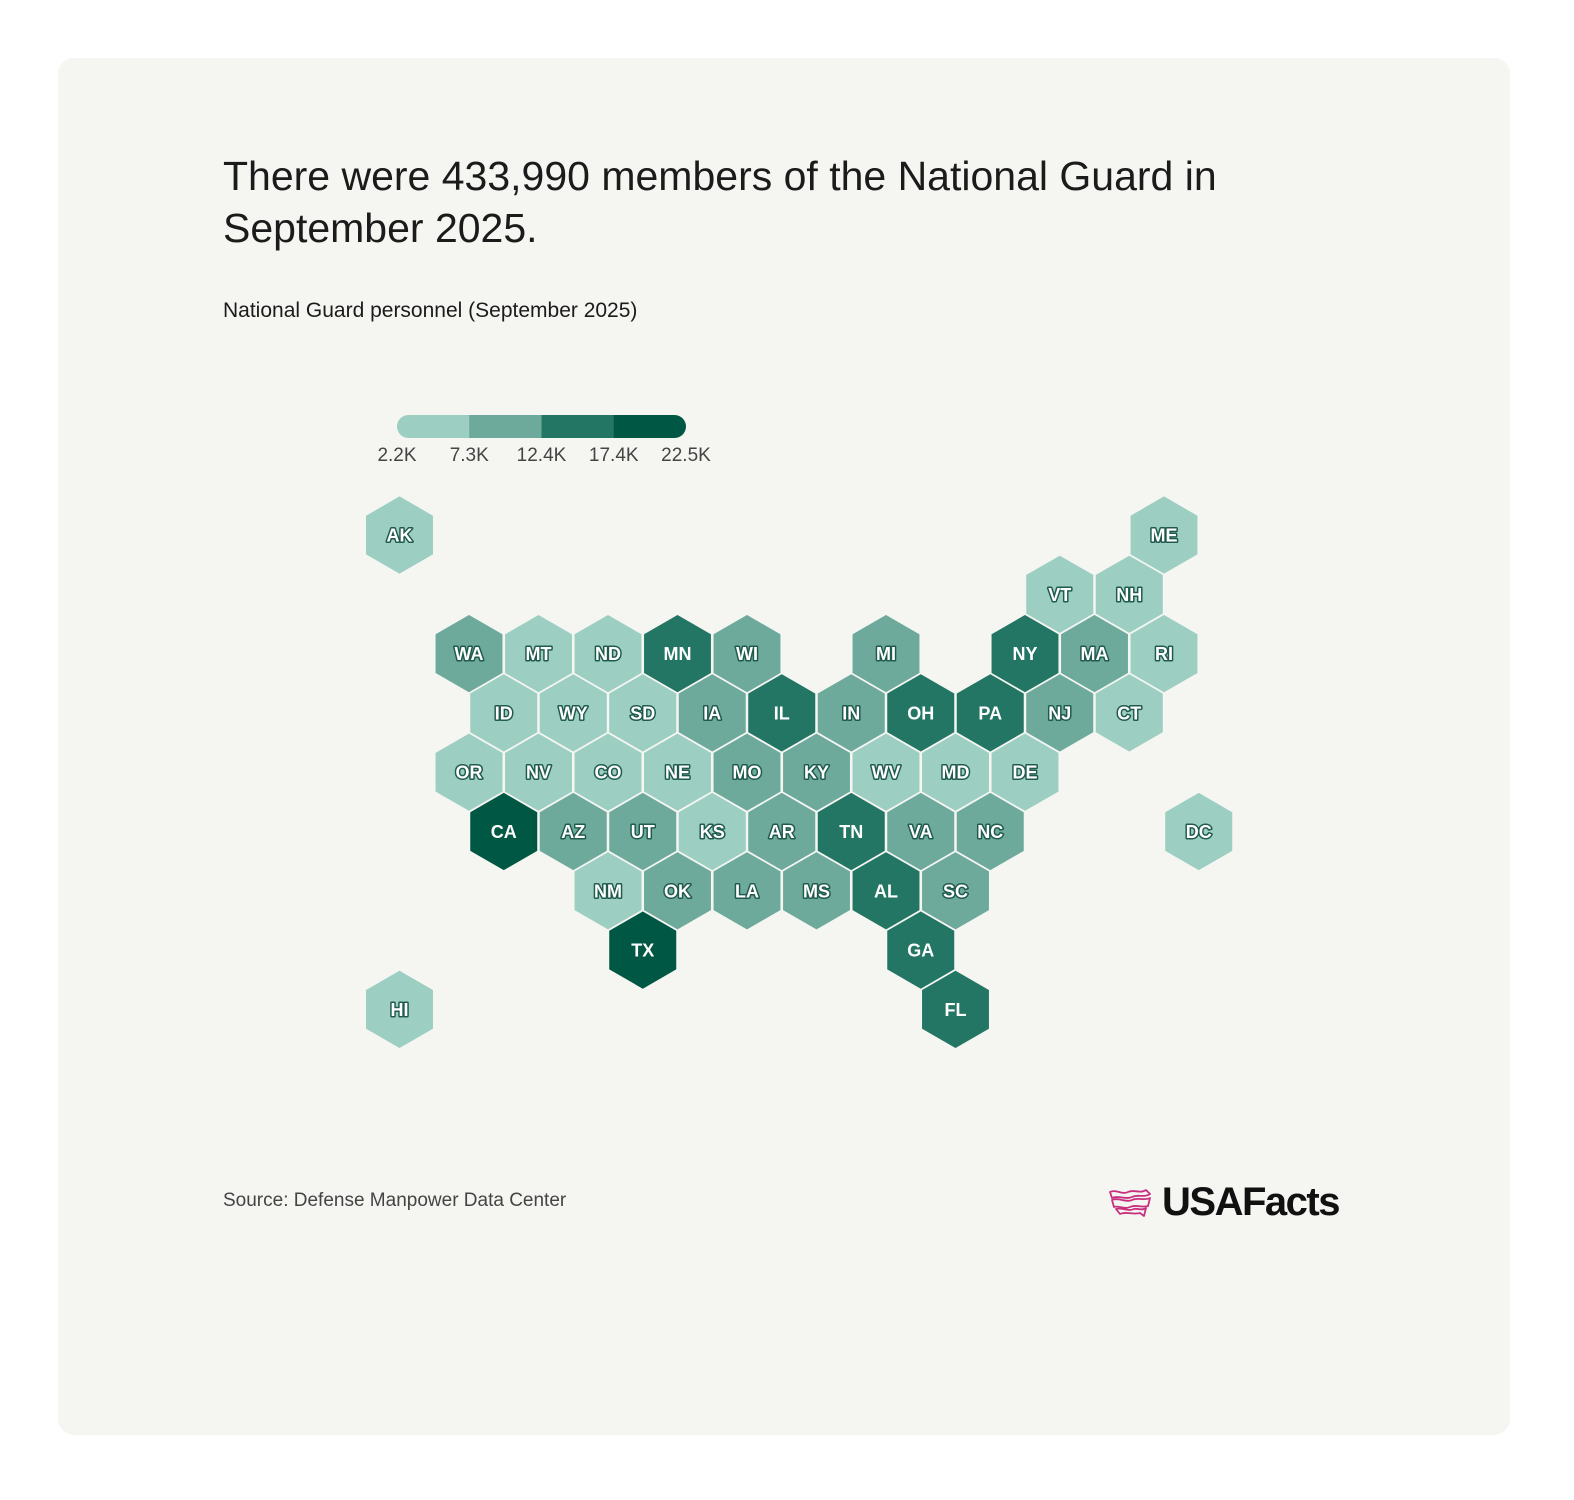 This screenshot has width=1574, height=1500. I want to click on state-label: VT, so click(1059, 595).